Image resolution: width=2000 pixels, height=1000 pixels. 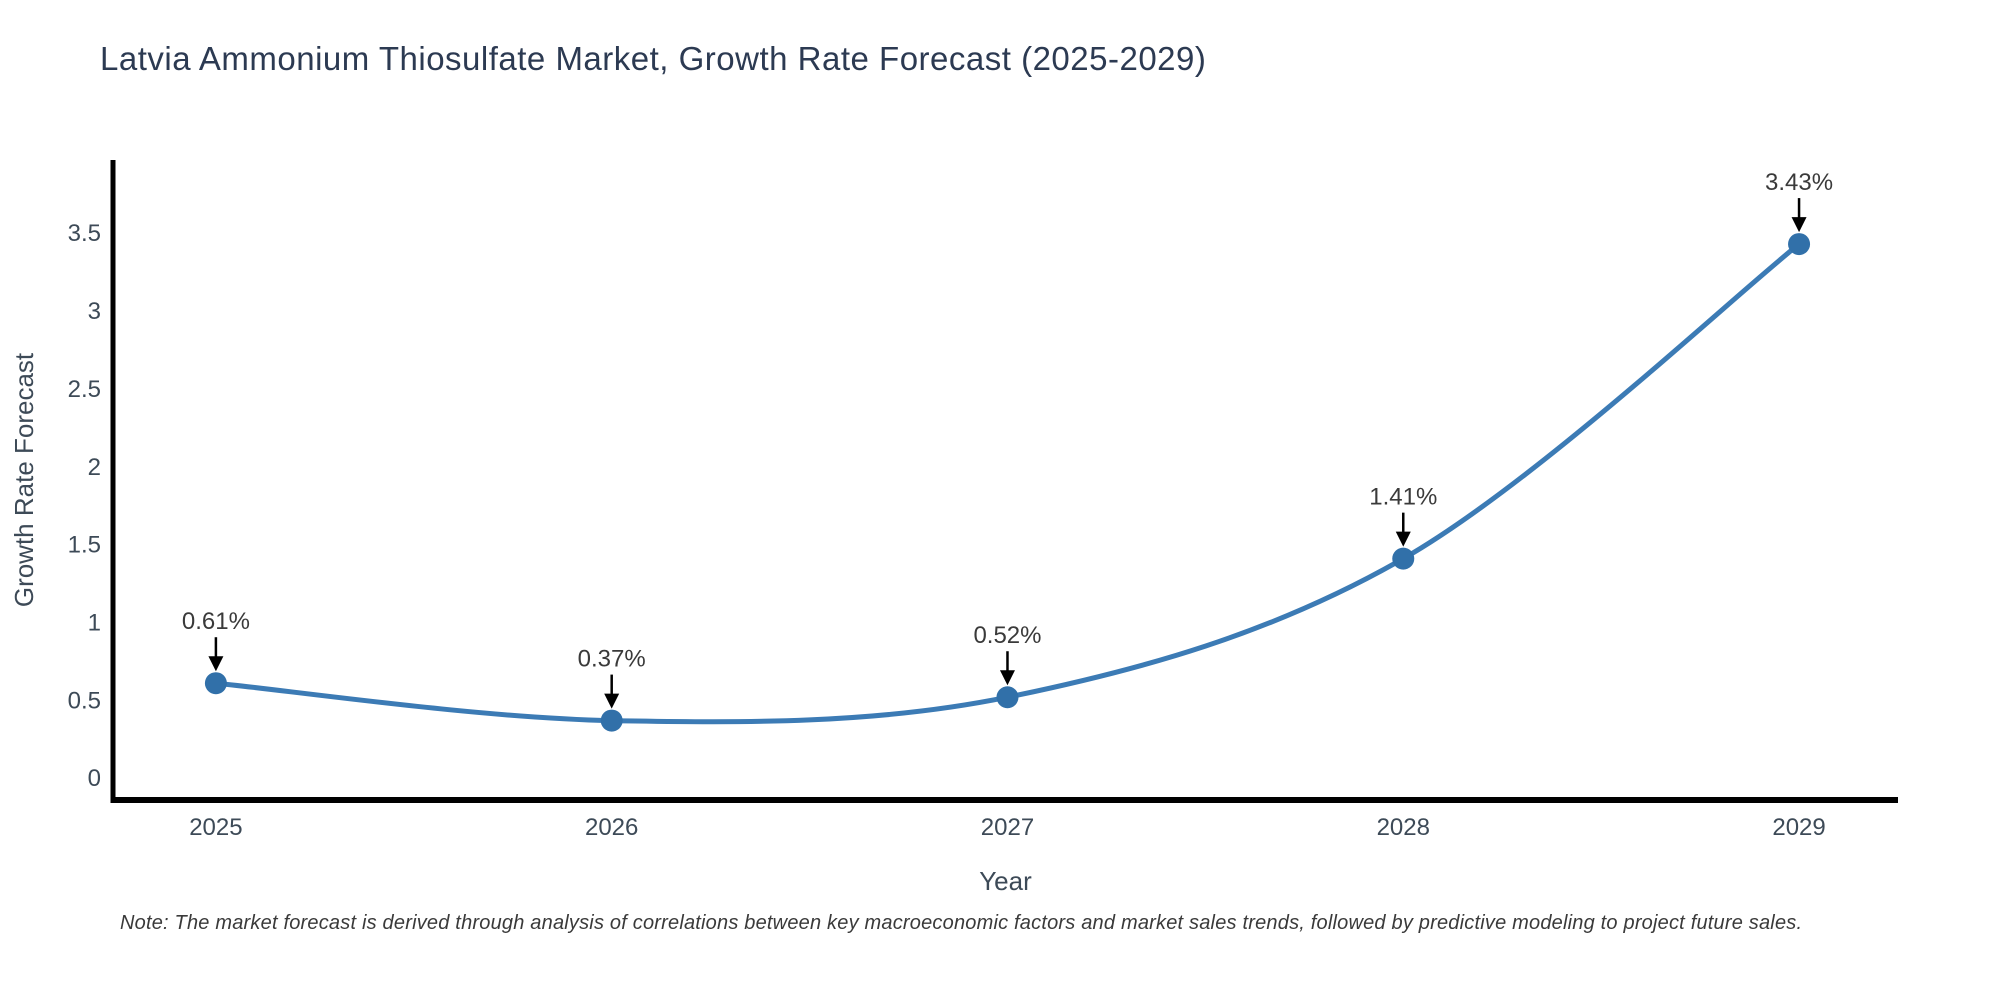 What do you see at coordinates (1798, 827) in the screenshot?
I see `x-tick-label: 2029` at bounding box center [1798, 827].